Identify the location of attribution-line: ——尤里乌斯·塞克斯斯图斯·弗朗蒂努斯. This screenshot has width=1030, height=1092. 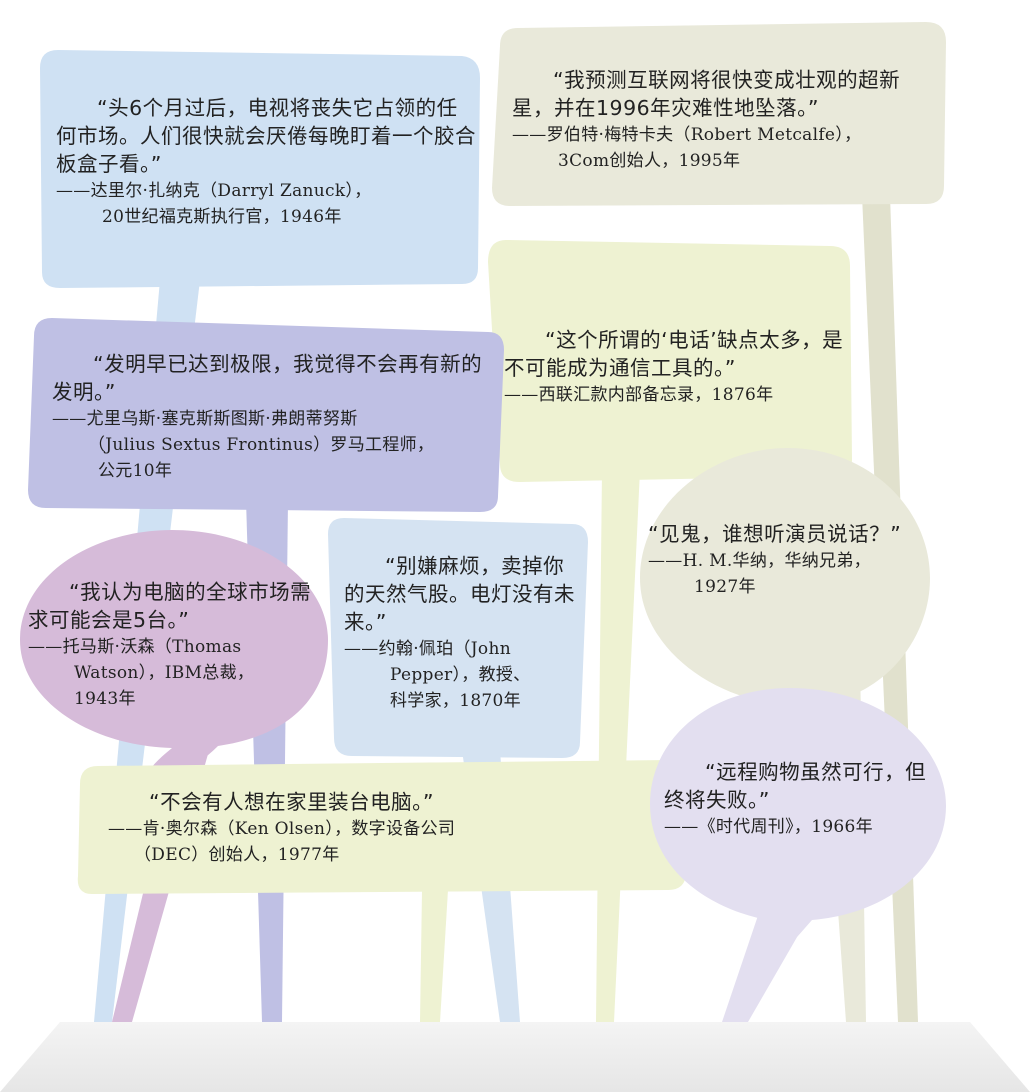
(205, 419).